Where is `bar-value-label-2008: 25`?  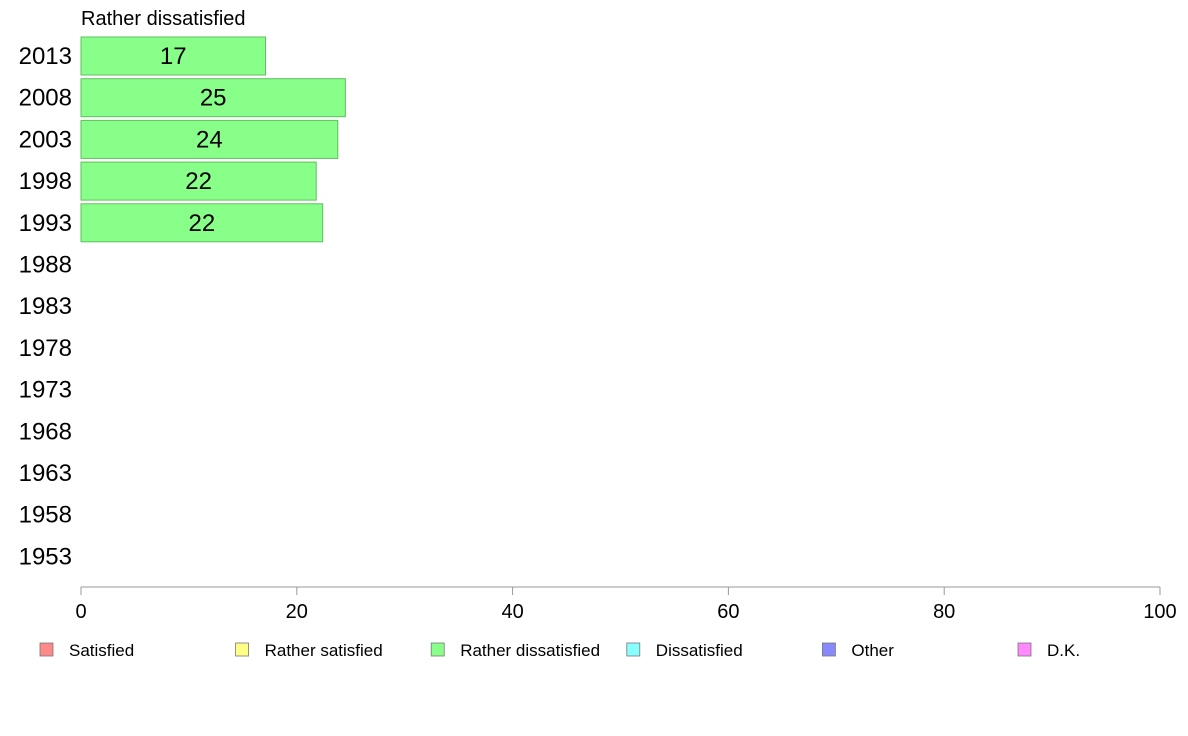 bar-value-label-2008: 25 is located at coordinates (213, 98).